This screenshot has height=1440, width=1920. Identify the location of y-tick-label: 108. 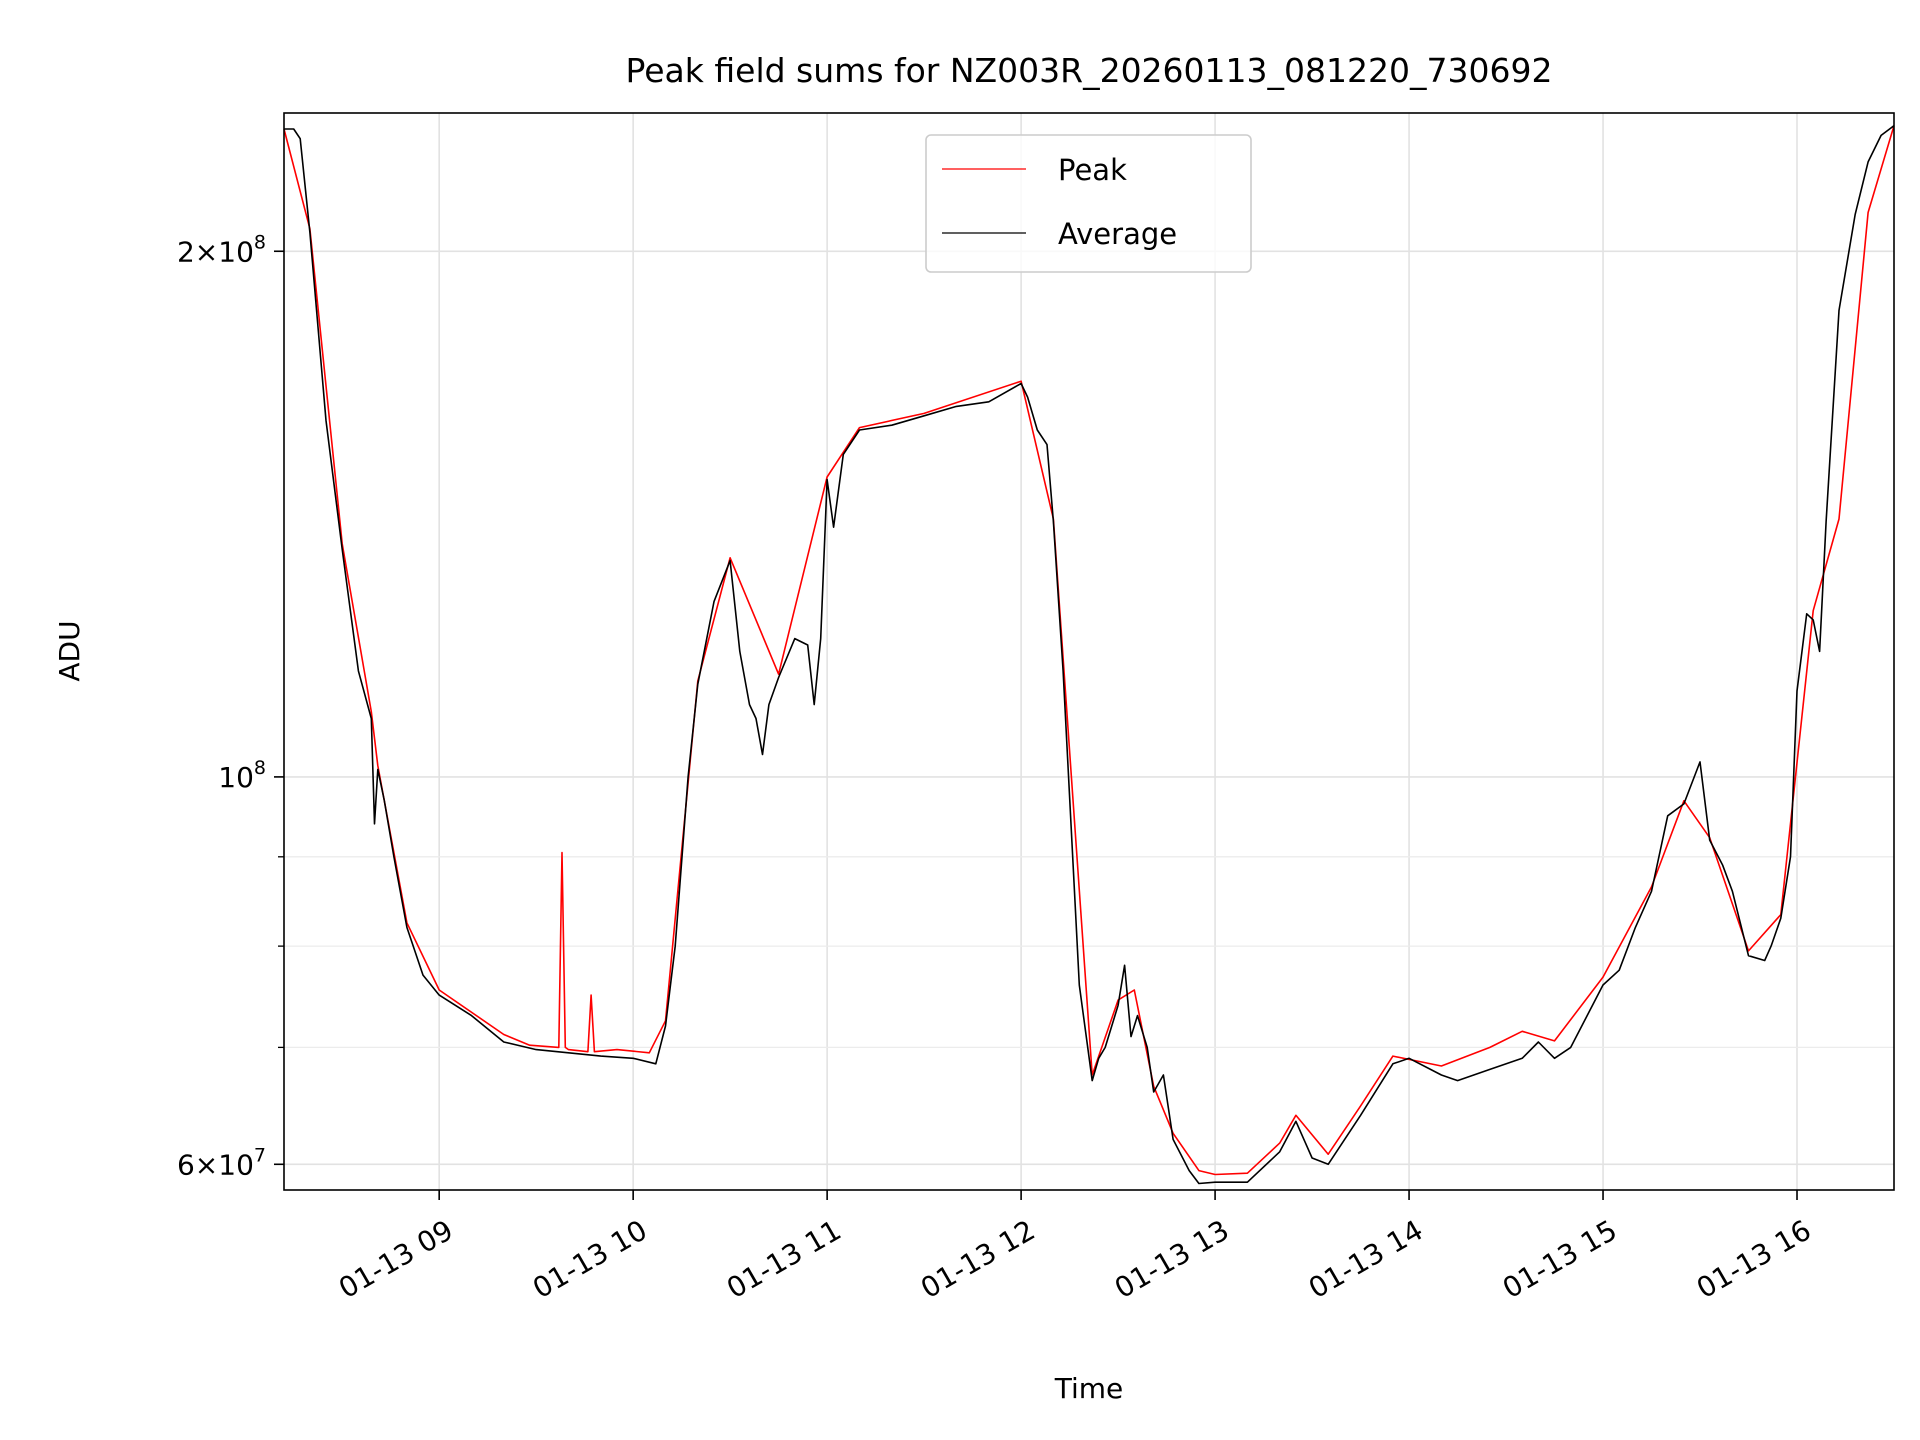
(242, 775).